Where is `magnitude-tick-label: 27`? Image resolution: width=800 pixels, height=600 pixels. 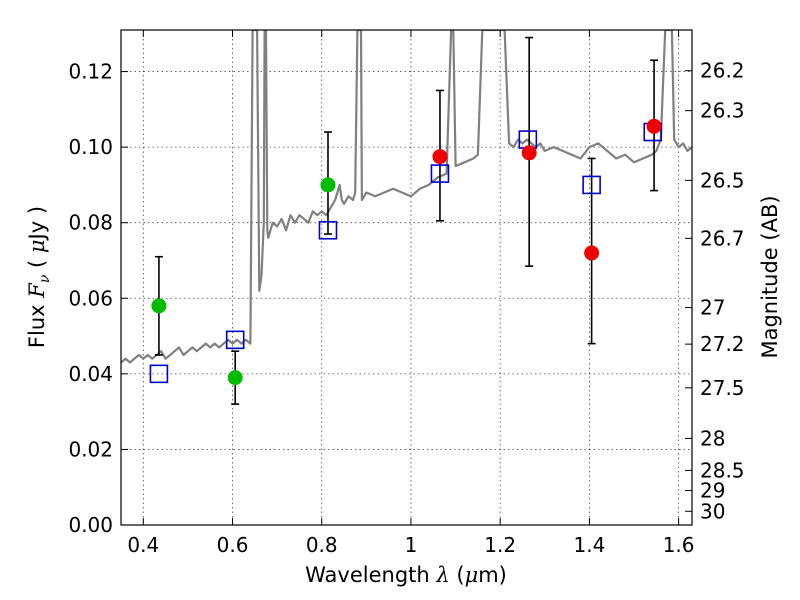 magnitude-tick-label: 27 is located at coordinates (712, 308).